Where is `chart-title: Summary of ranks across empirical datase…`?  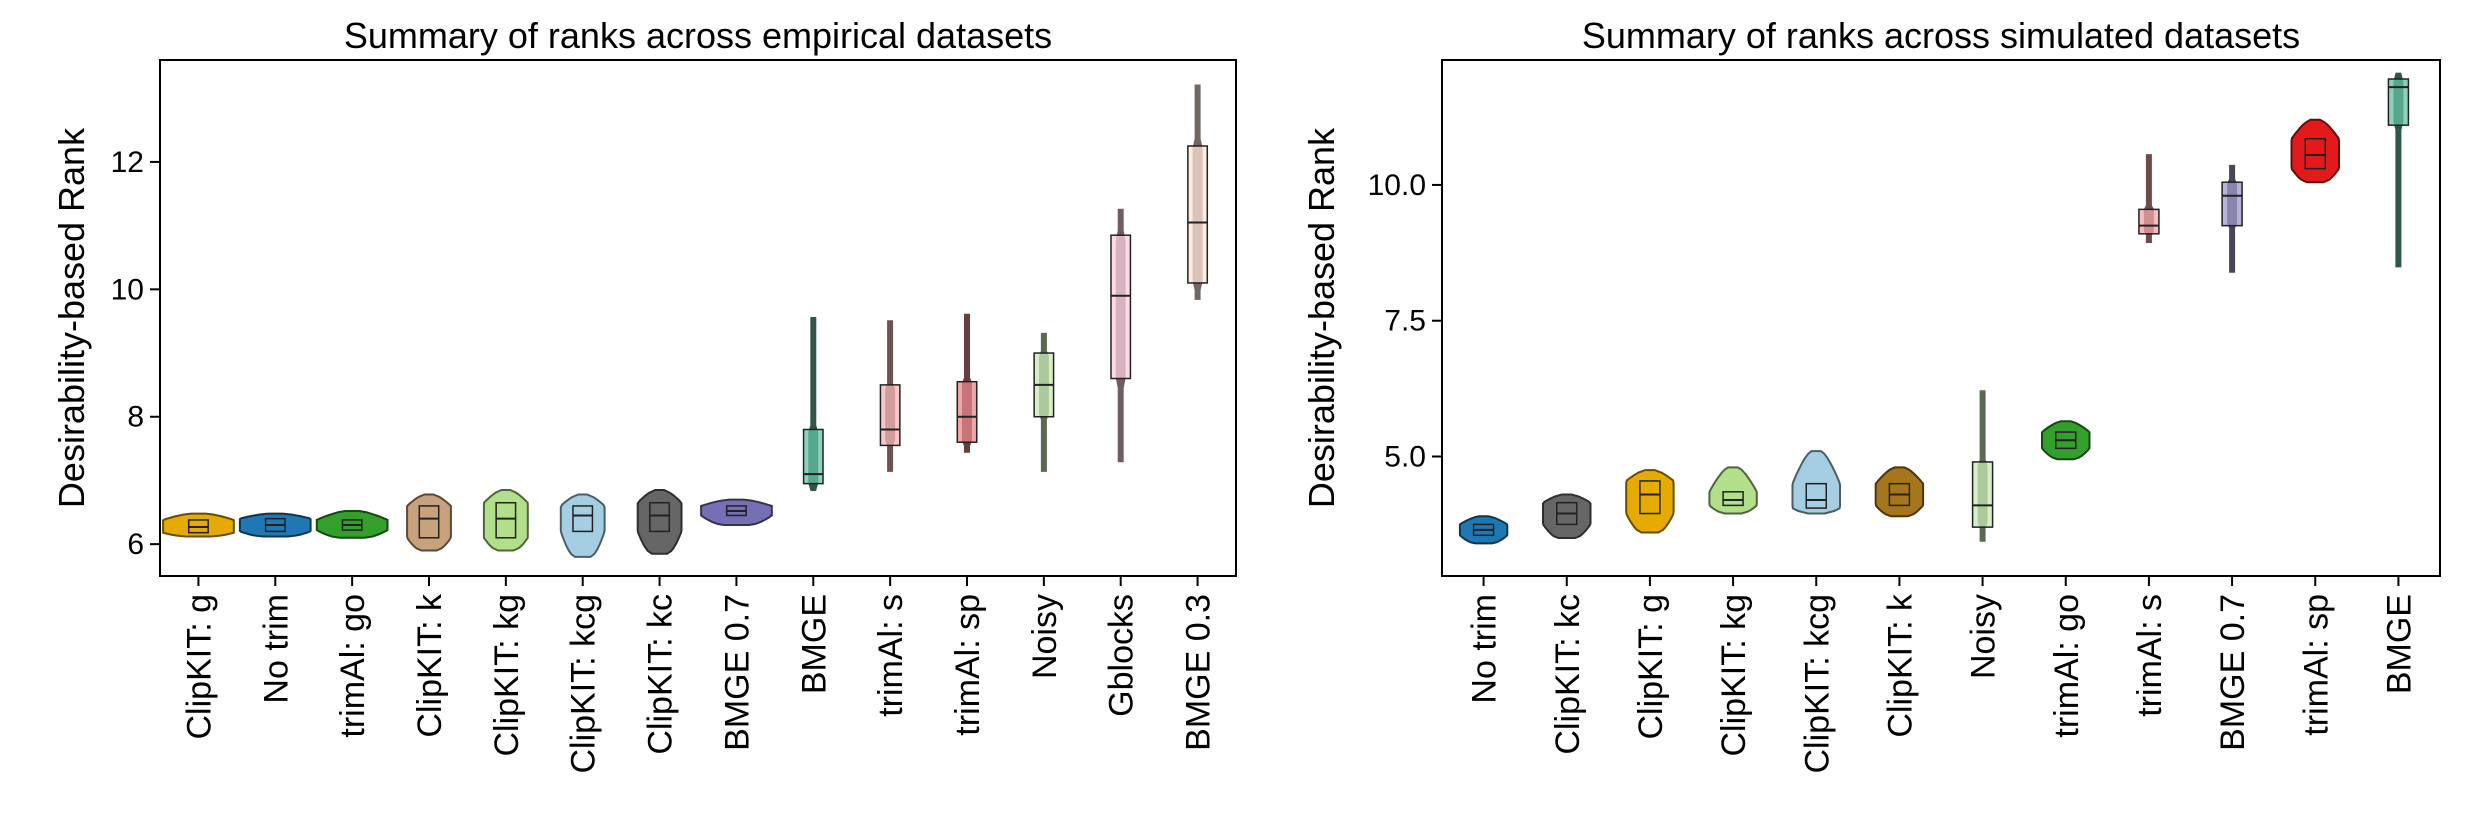 chart-title: Summary of ranks across empirical datase… is located at coordinates (698, 35).